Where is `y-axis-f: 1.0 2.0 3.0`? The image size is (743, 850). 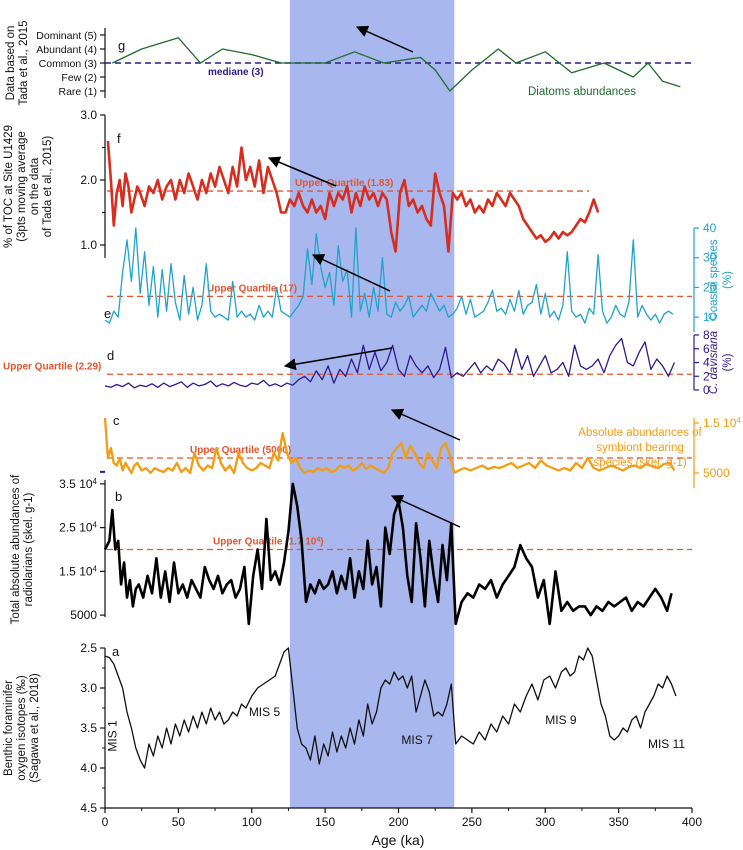 y-axis-f: 1.0 2.0 3.0 is located at coordinates (93, 183).